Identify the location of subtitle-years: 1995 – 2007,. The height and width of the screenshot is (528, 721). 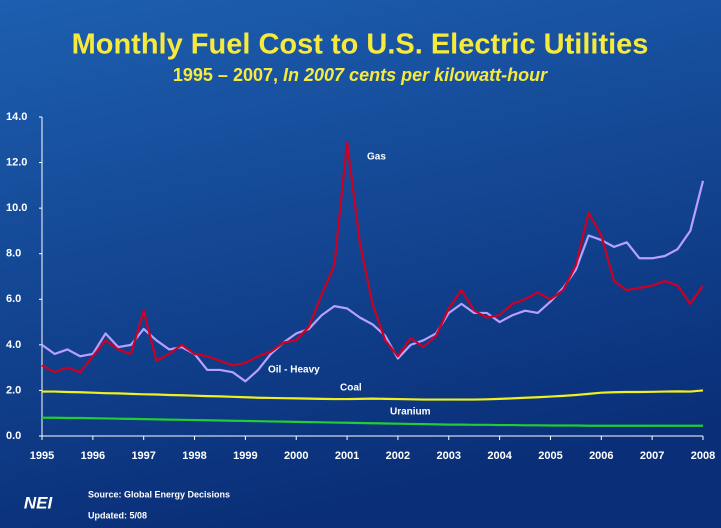
(225, 75).